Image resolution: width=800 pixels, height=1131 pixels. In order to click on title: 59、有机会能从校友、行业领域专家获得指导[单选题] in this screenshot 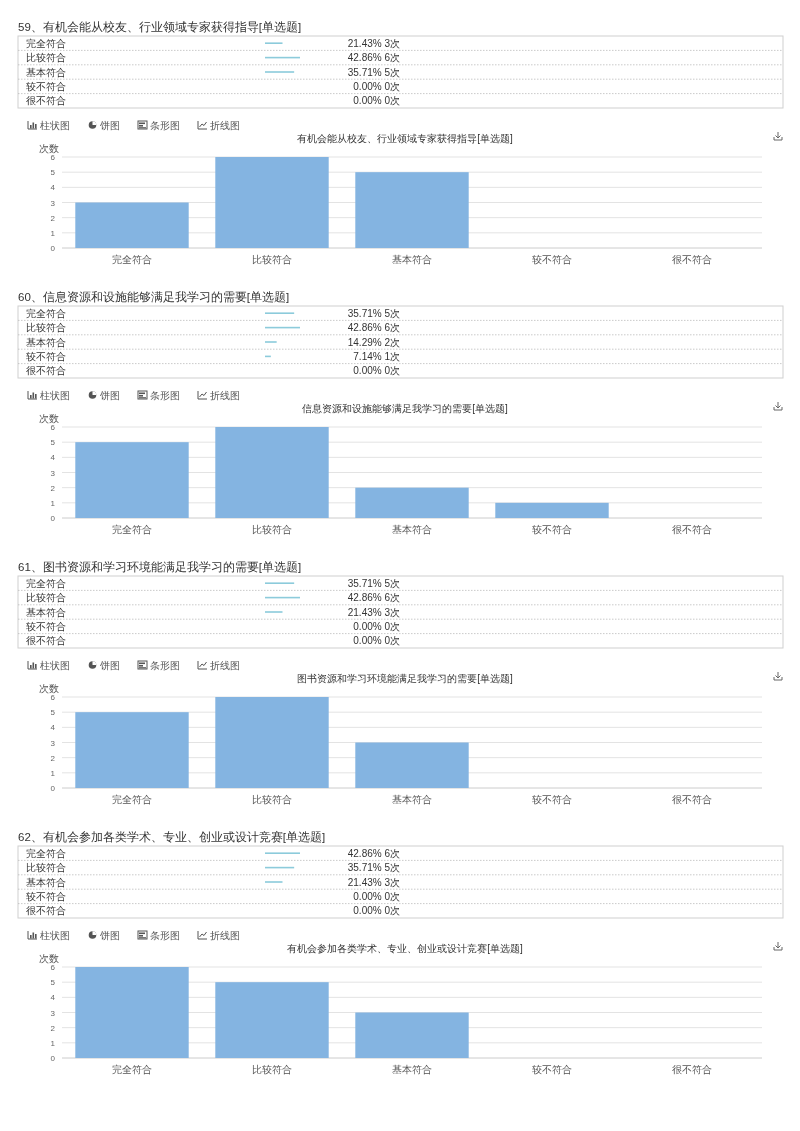, I will do `click(160, 27)`.